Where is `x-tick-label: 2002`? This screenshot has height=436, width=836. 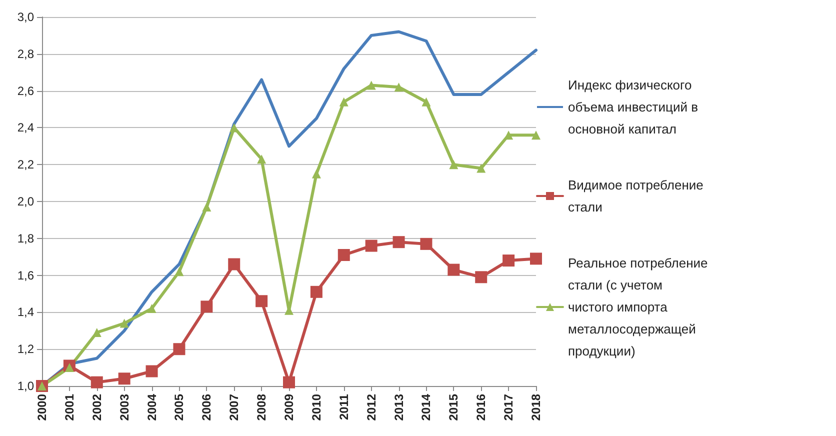
x-tick-label: 2002 is located at coordinates (97, 407).